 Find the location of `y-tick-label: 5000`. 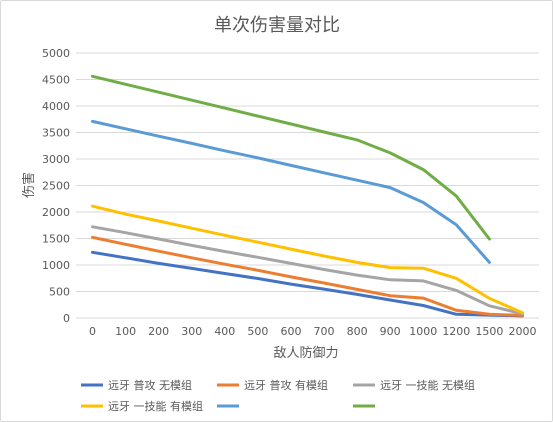

y-tick-label: 5000 is located at coordinates (56, 53).